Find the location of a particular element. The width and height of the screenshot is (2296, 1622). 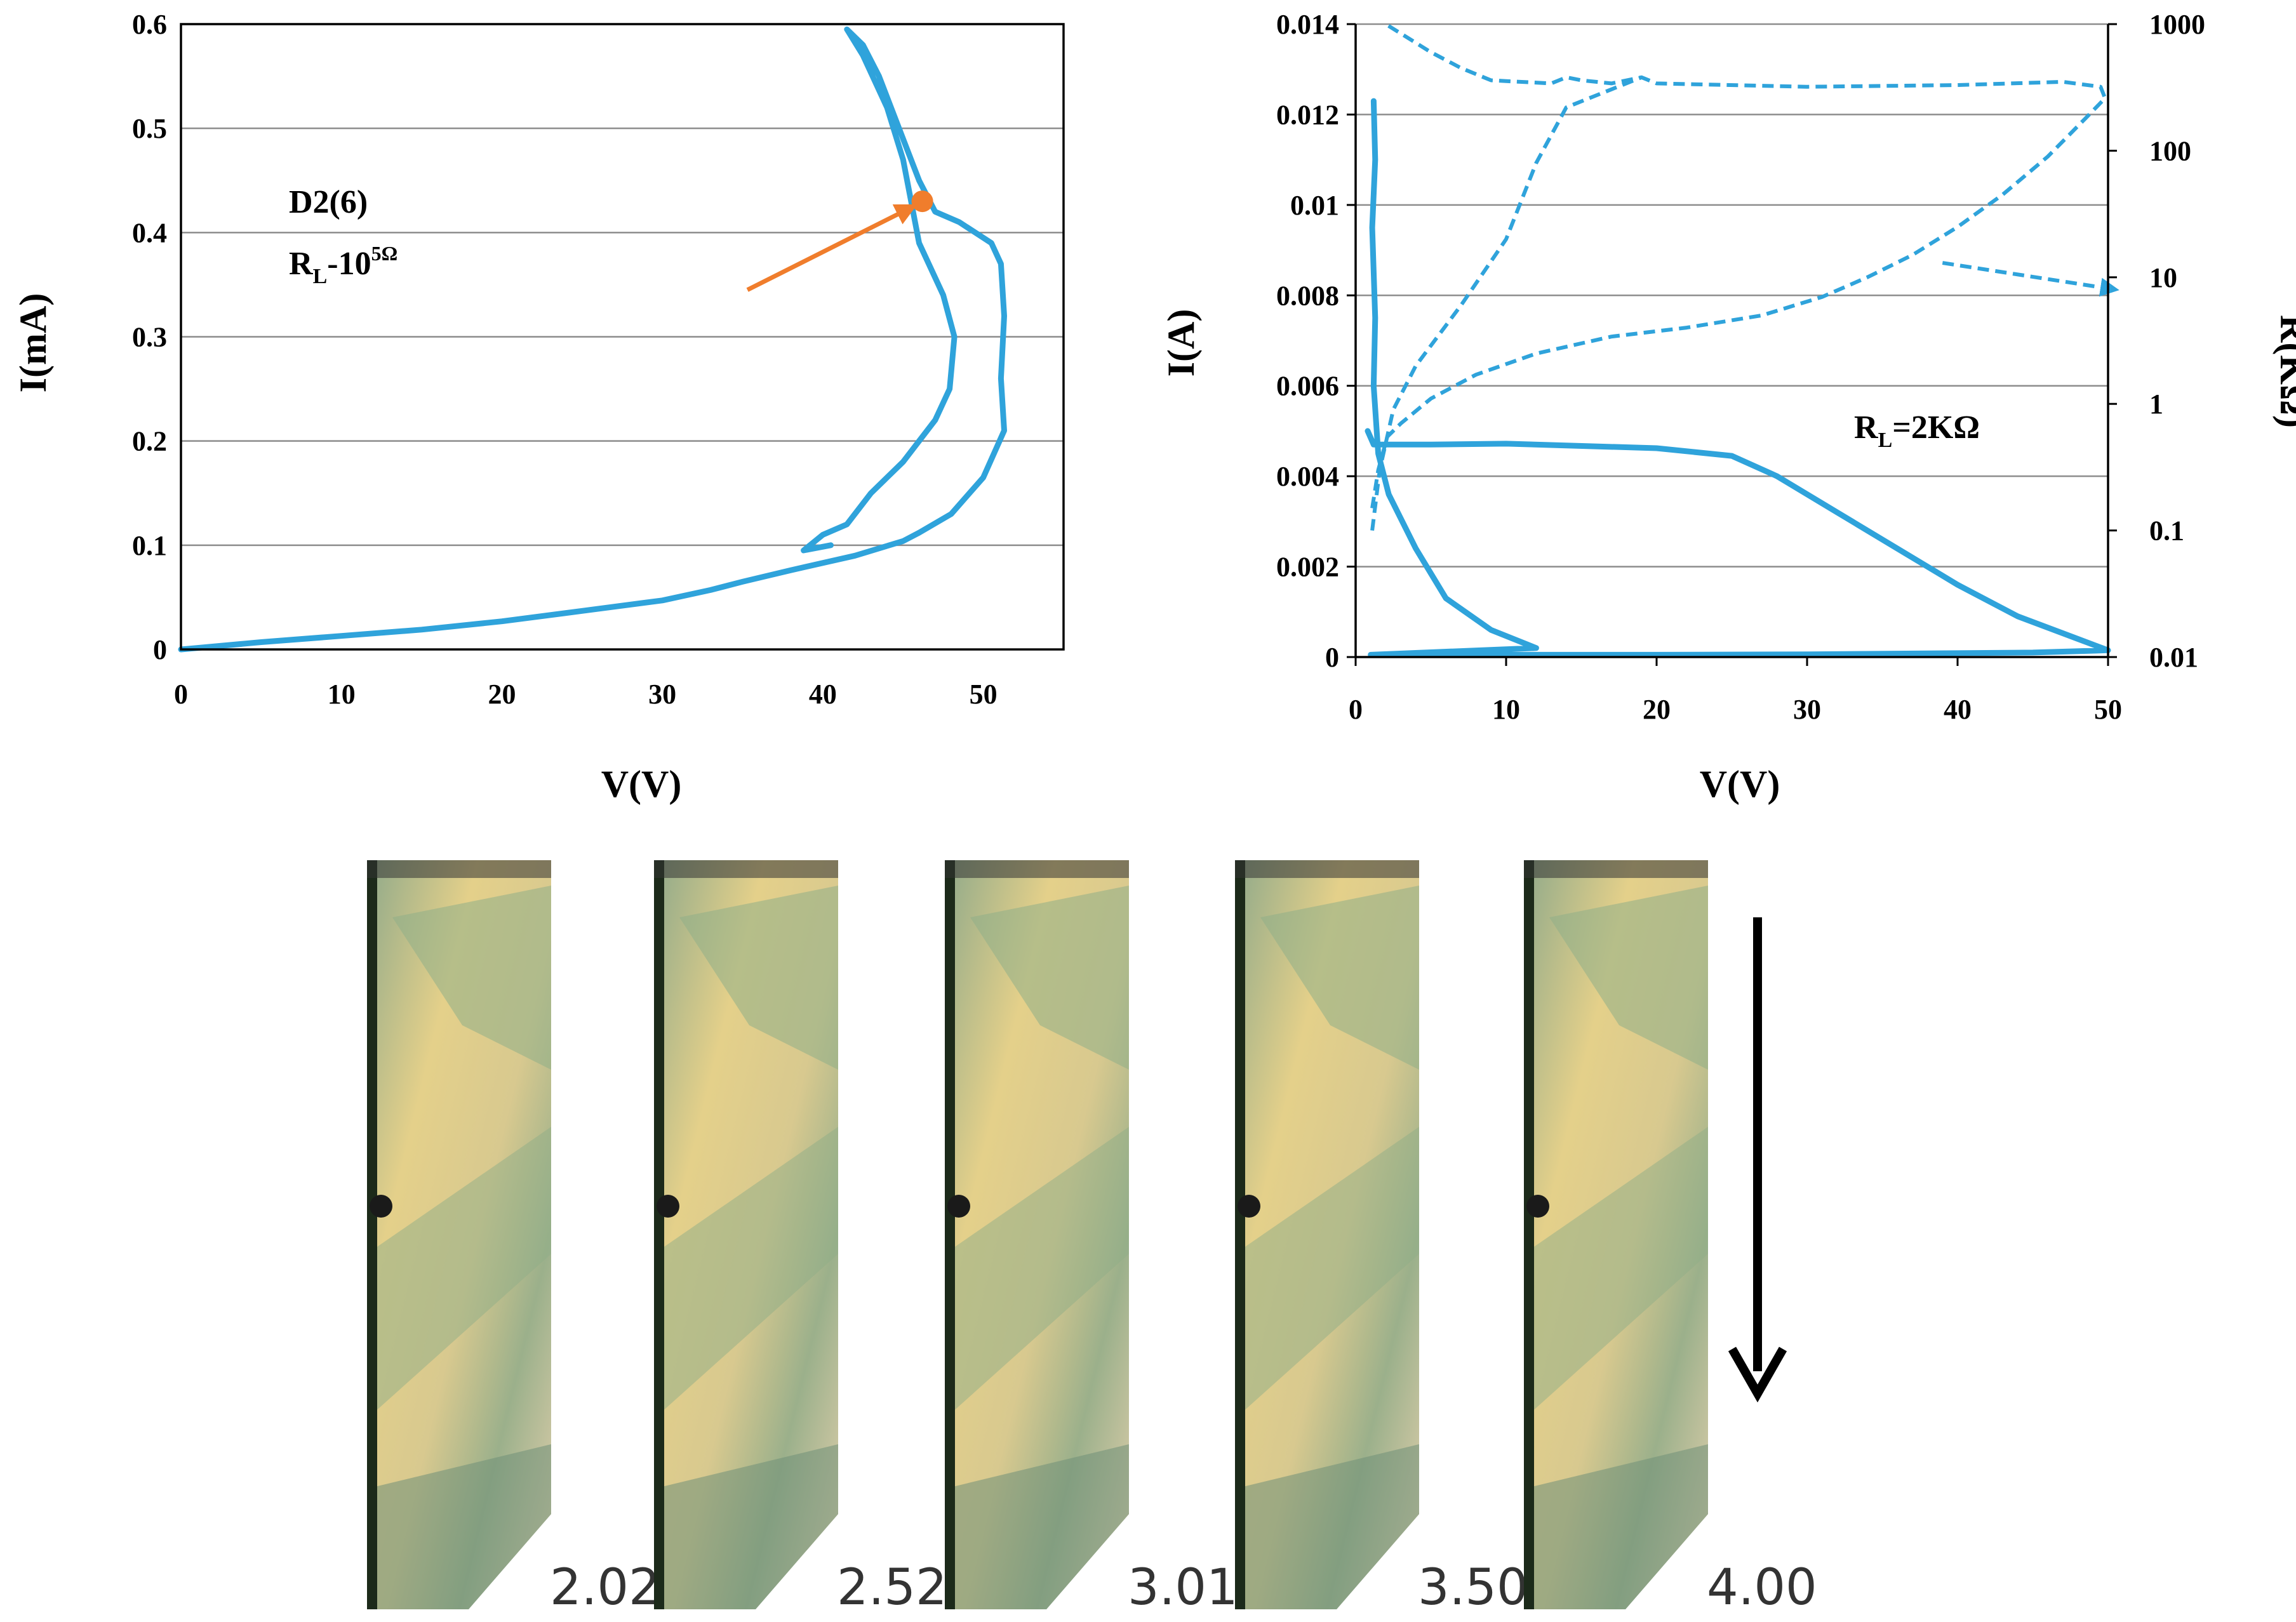

right-series-current is located at coordinates (1738, 378).